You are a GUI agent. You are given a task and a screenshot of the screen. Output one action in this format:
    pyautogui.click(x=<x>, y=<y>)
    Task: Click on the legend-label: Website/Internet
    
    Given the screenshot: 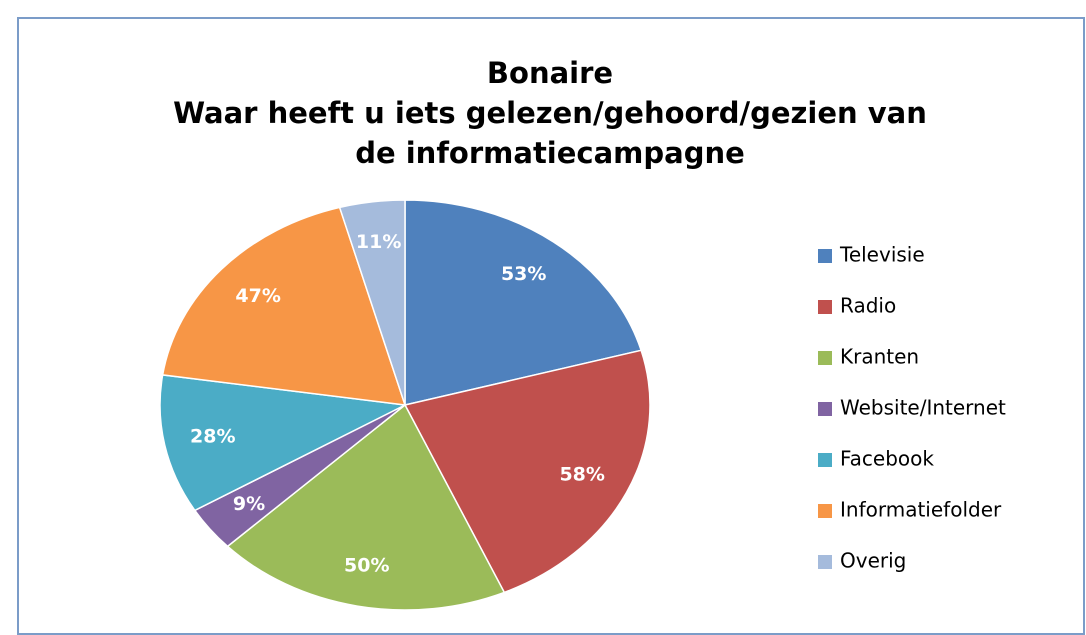 What is the action you would take?
    pyautogui.click(x=923, y=408)
    